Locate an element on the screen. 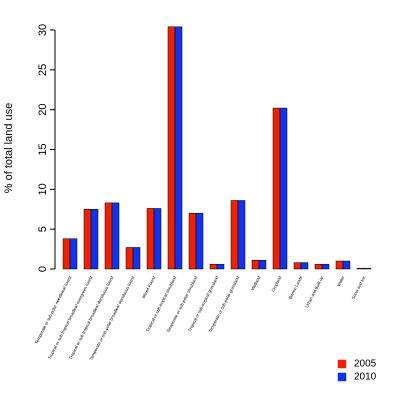 The image size is (409, 409). category-label: Barren Lands is located at coordinates (296, 287).